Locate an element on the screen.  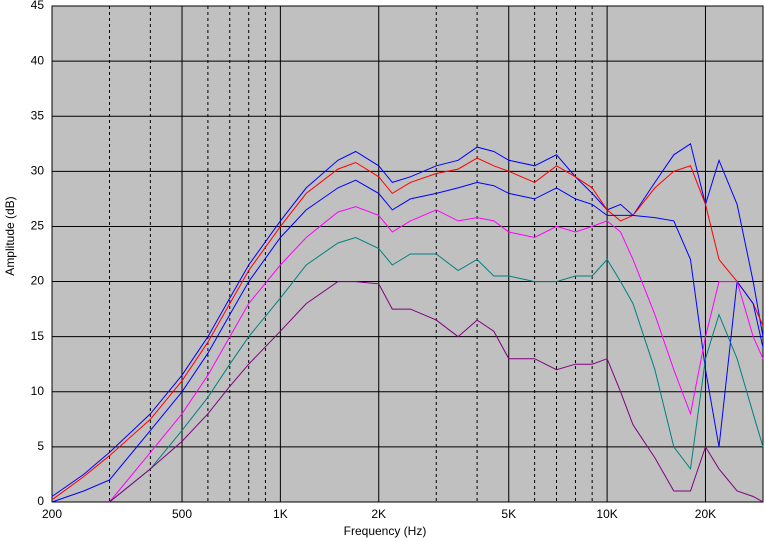
x-tick-label: 1K is located at coordinates (280, 514).